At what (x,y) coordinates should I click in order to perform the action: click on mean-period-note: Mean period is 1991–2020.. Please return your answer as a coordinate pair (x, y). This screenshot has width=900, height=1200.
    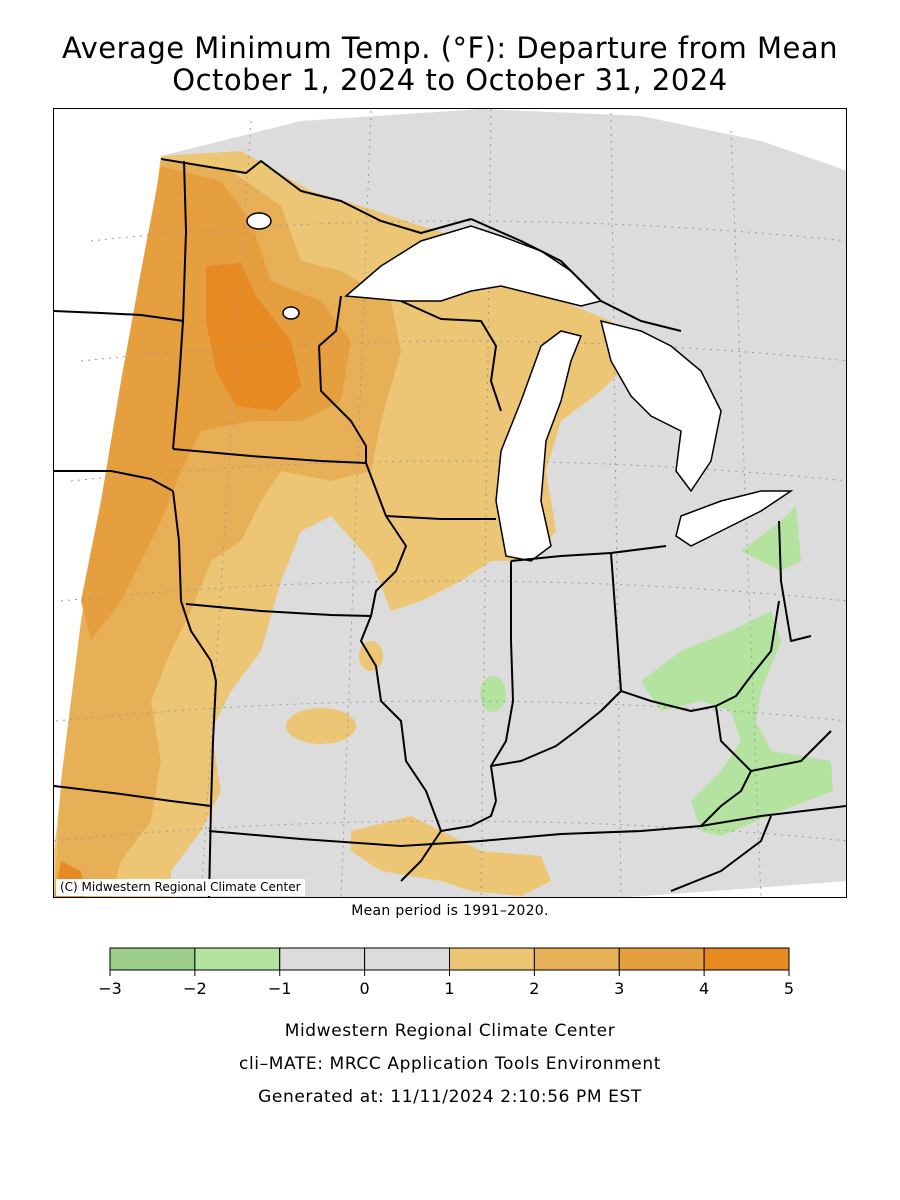
    Looking at the image, I should click on (450, 911).